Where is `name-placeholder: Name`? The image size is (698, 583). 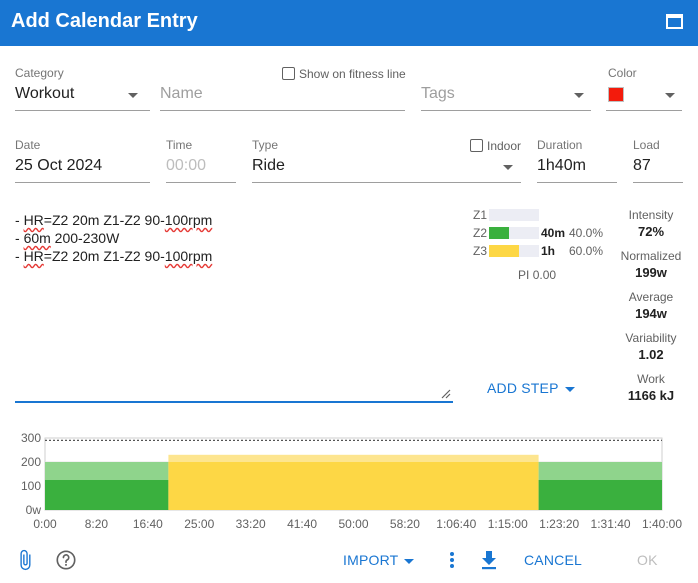 name-placeholder: Name is located at coordinates (181, 93).